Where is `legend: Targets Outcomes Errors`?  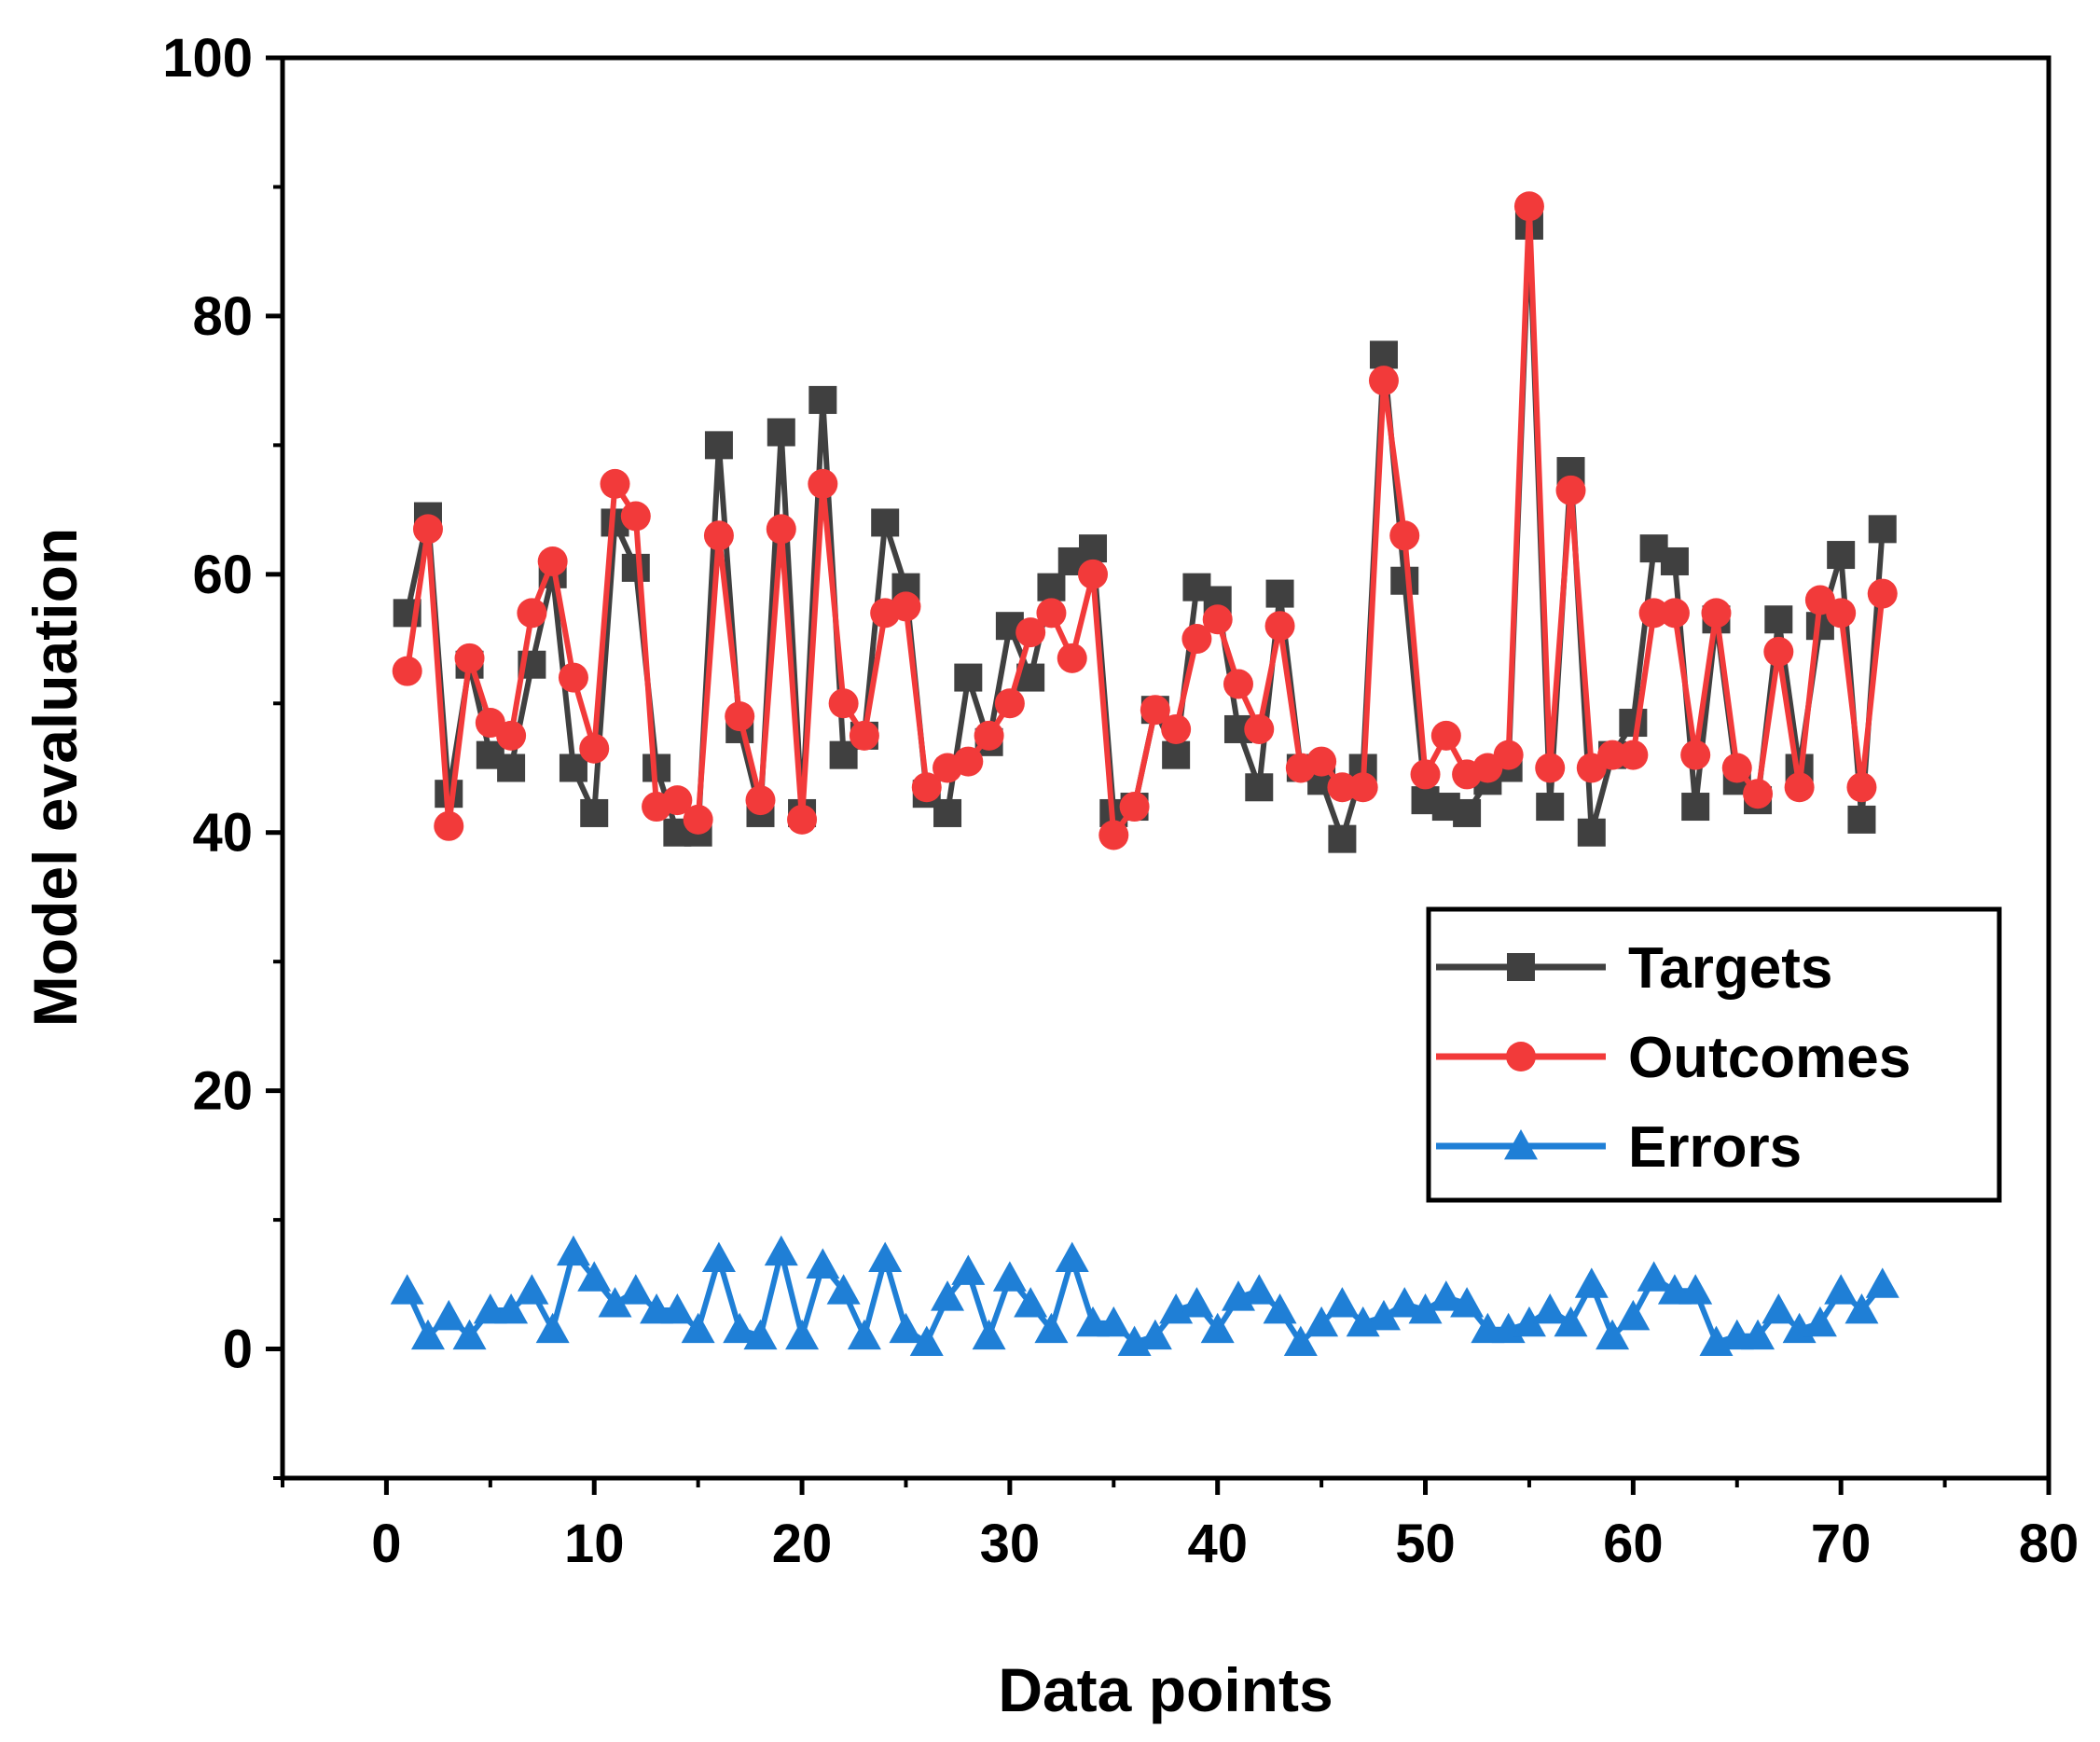
legend: Targets Outcomes Errors is located at coordinates (1714, 1054).